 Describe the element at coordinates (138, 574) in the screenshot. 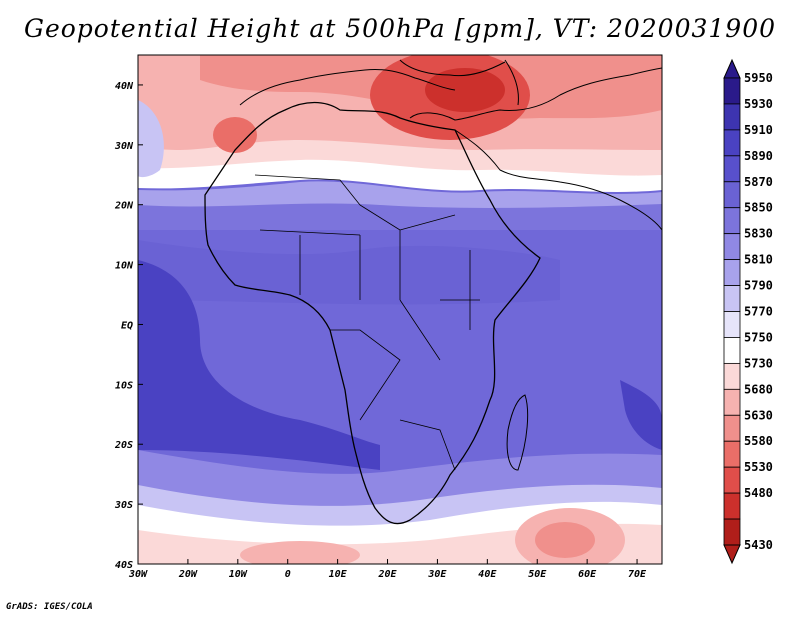

I see `lon-tick-label: 30W` at that location.